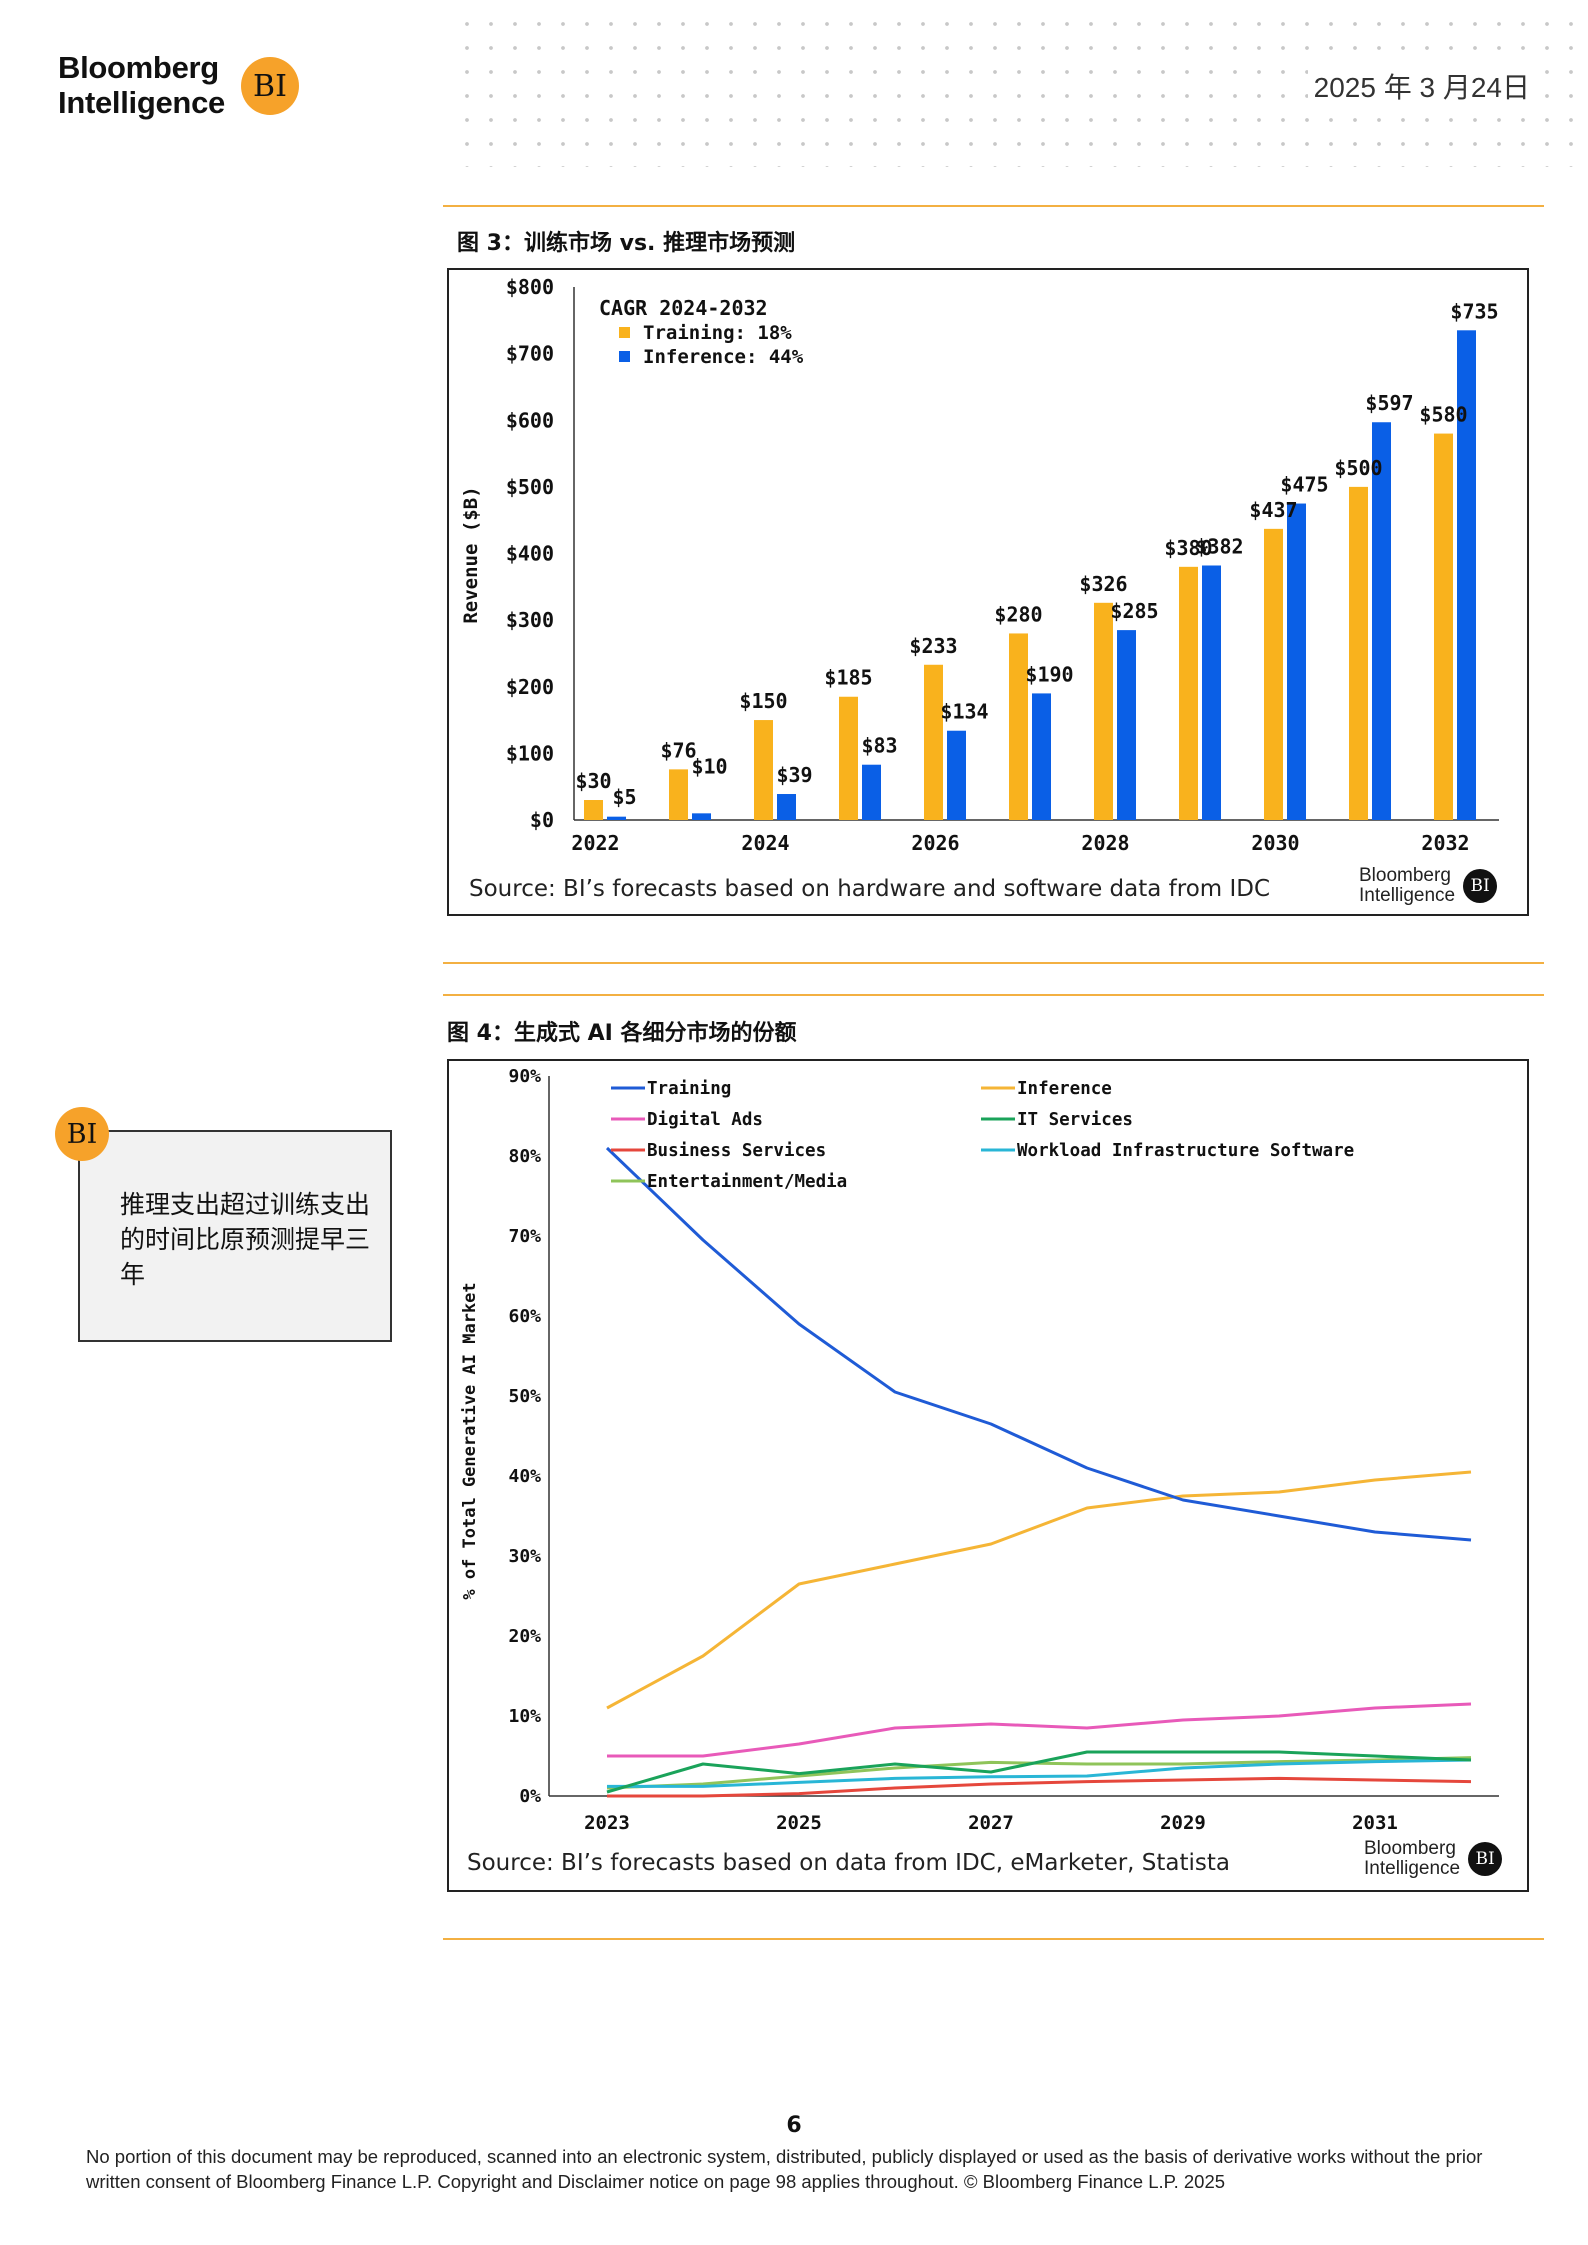  What do you see at coordinates (524, 1396) in the screenshot?
I see `y-tick-label: 50%` at bounding box center [524, 1396].